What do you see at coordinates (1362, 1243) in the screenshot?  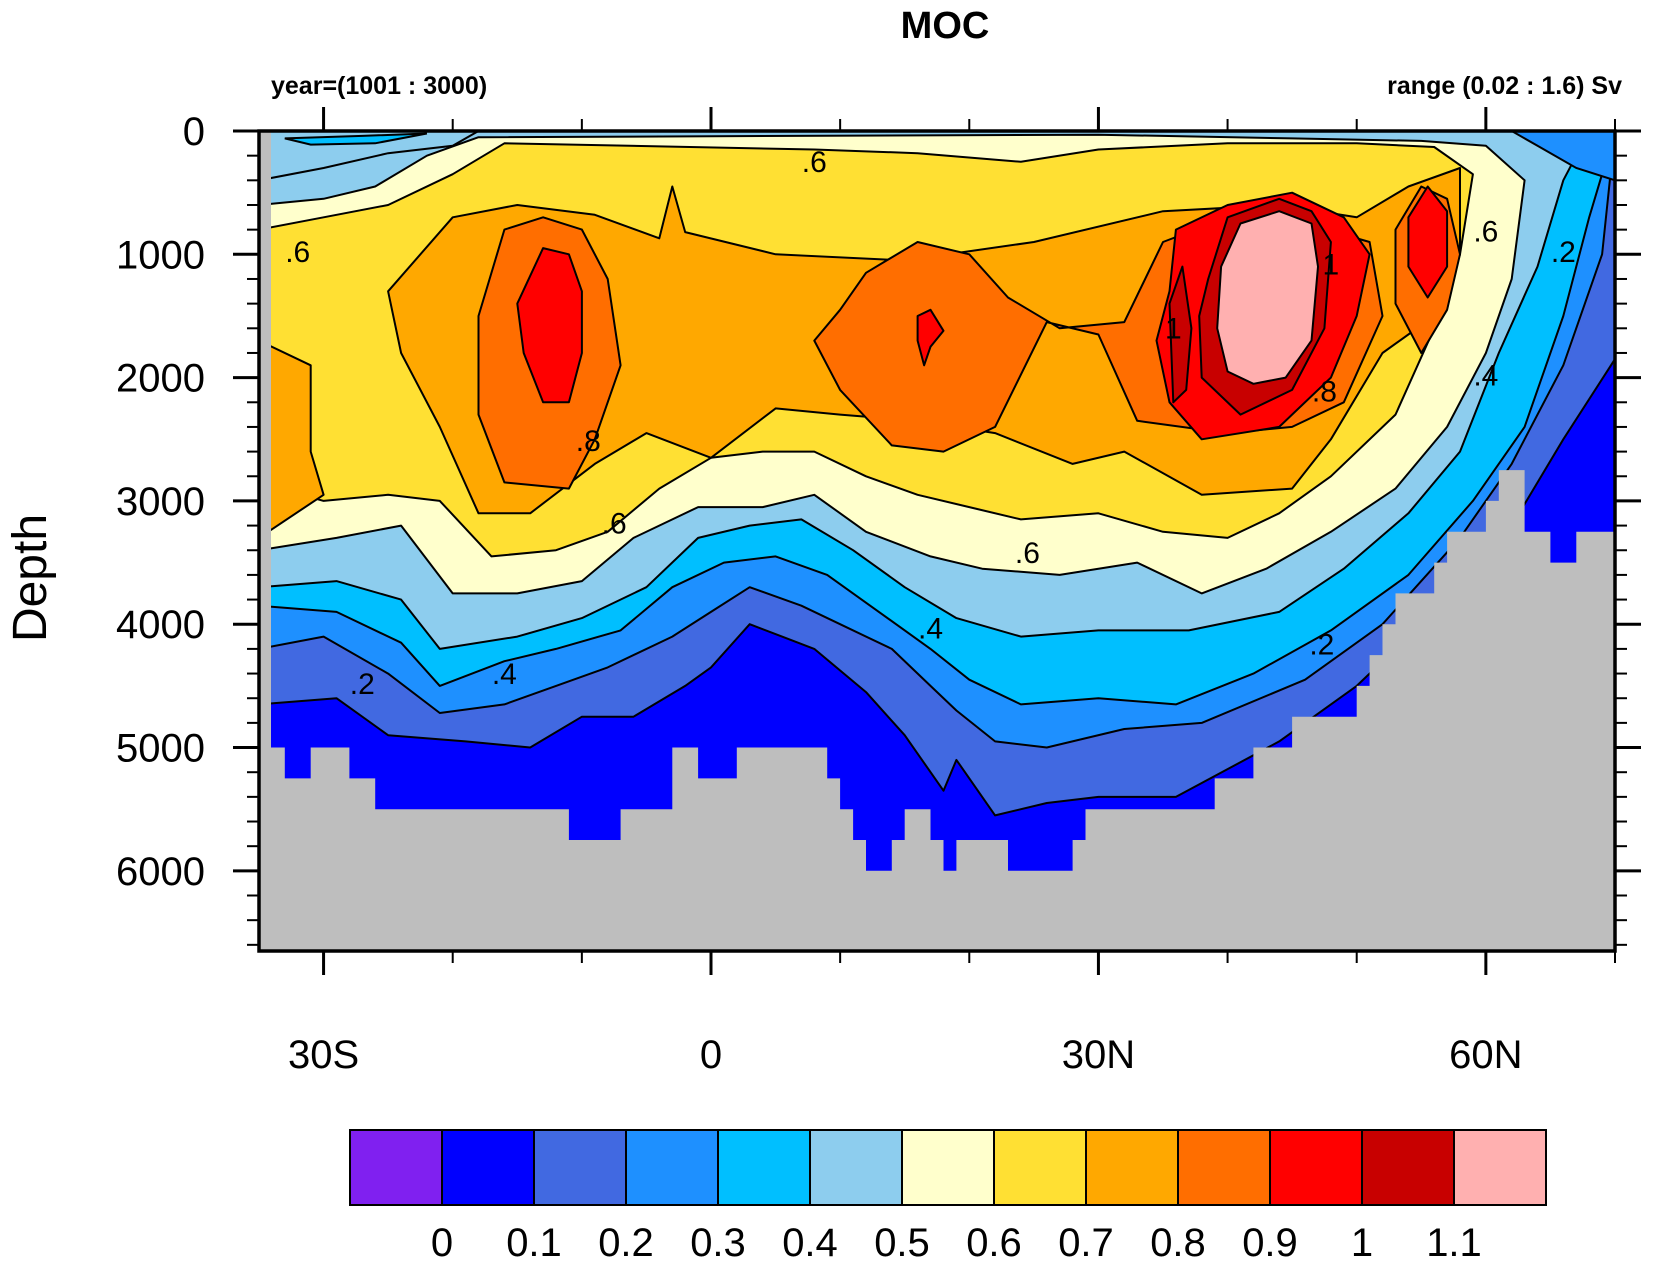 I see `colorbar-label: 1` at bounding box center [1362, 1243].